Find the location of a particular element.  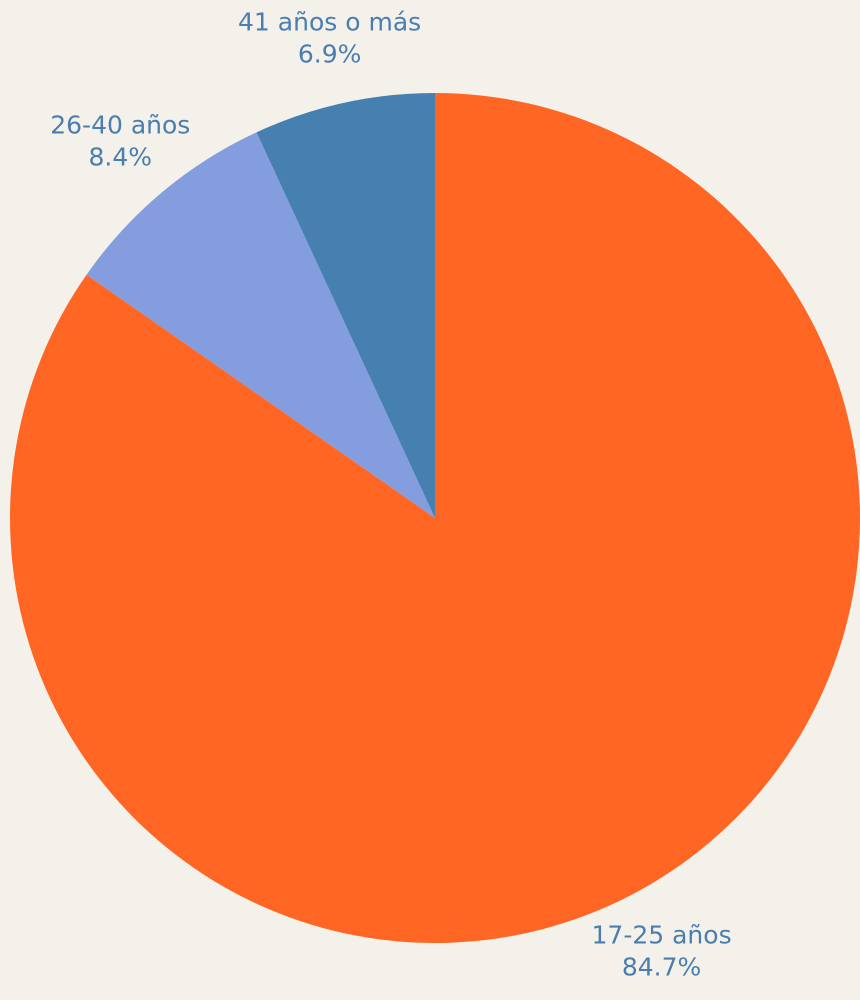

slice-label: 26-40 años is located at coordinates (120, 124).